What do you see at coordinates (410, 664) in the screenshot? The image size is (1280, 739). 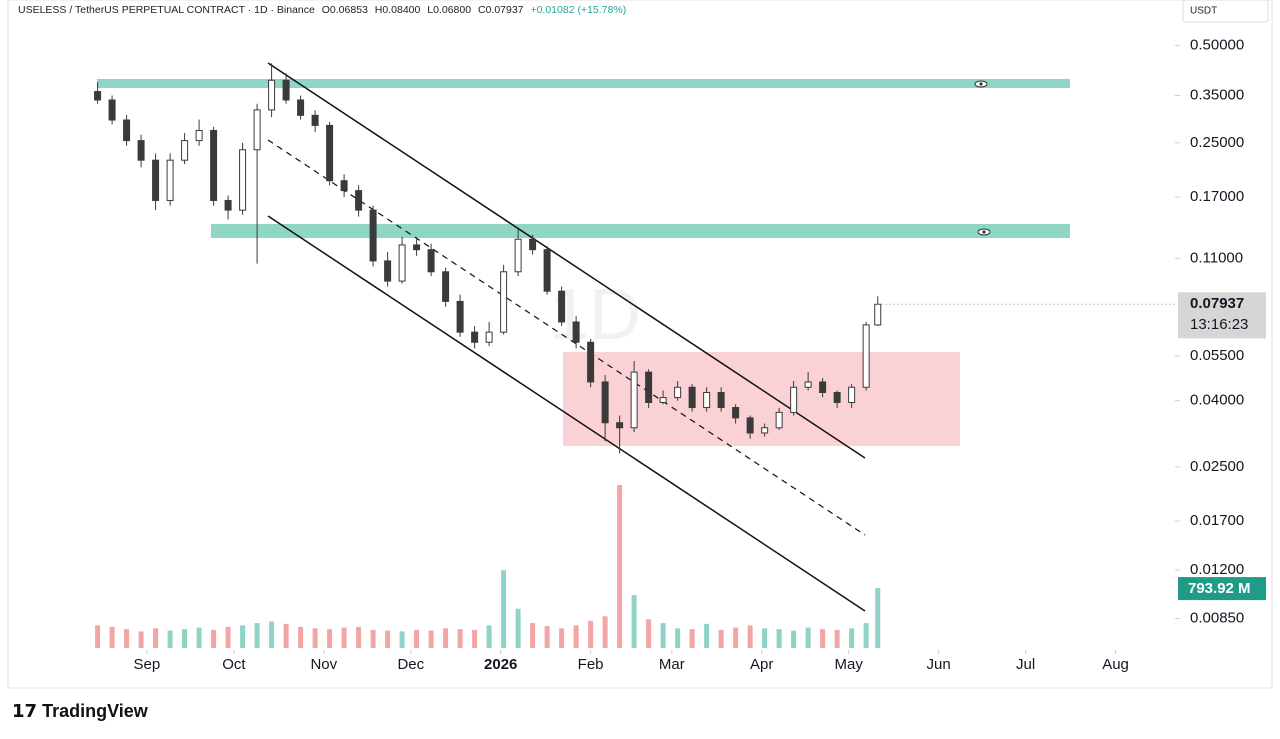 I see `x-tick-label: Dec` at bounding box center [410, 664].